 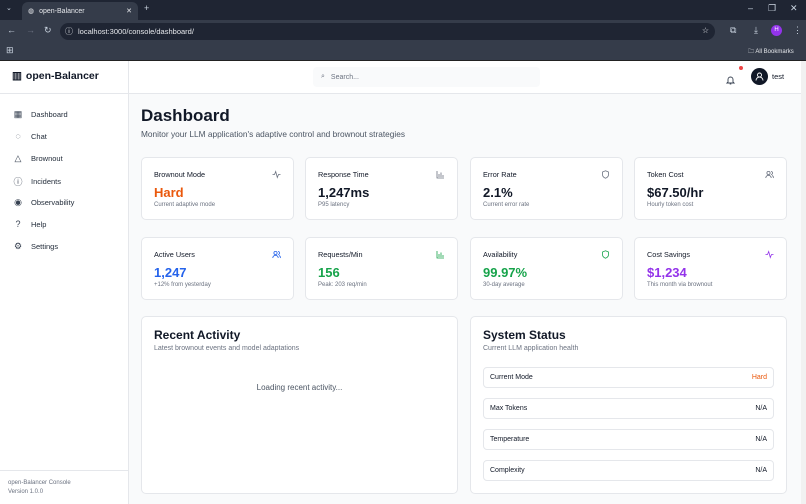 I want to click on page-title: Dashboard, so click(x=185, y=115).